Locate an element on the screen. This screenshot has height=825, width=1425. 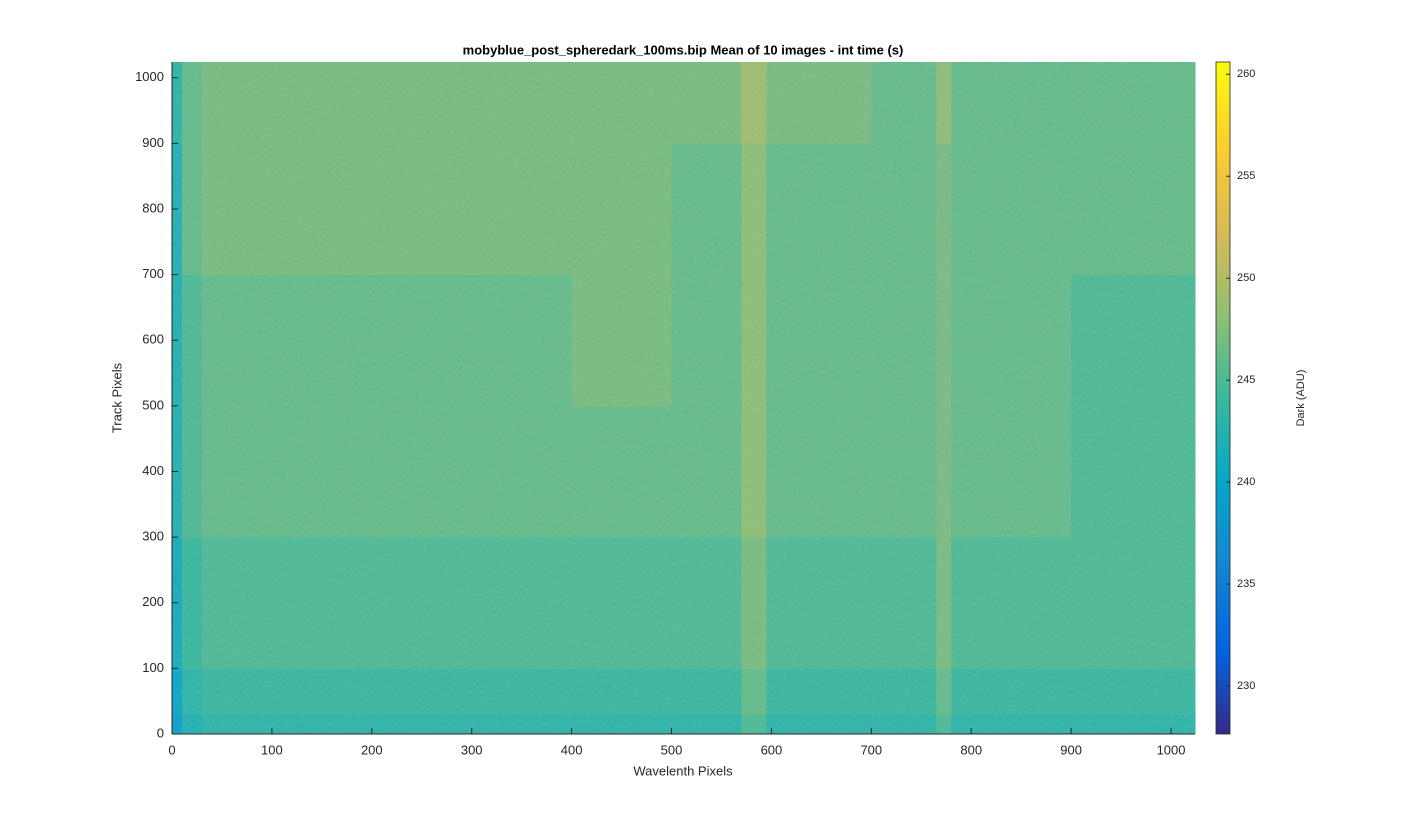
y-tick-label: 600 is located at coordinates (153, 339).